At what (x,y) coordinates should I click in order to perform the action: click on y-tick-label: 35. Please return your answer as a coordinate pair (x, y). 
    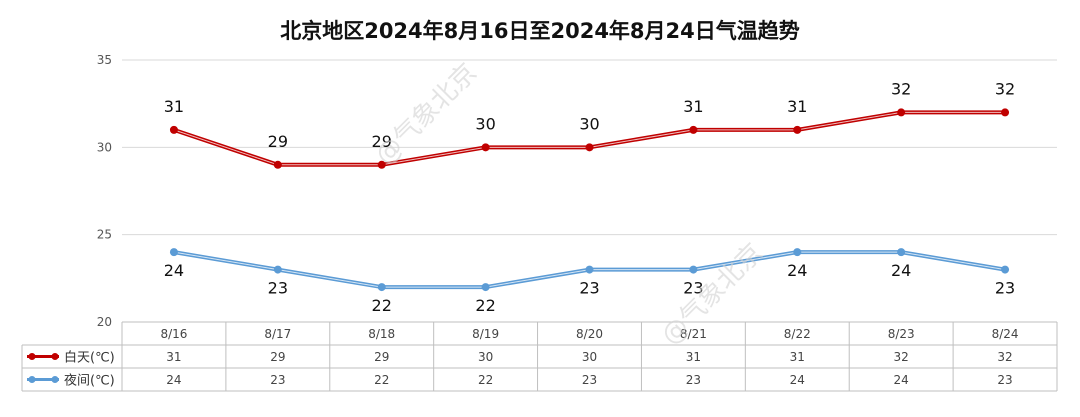
    Looking at the image, I should click on (104, 60).